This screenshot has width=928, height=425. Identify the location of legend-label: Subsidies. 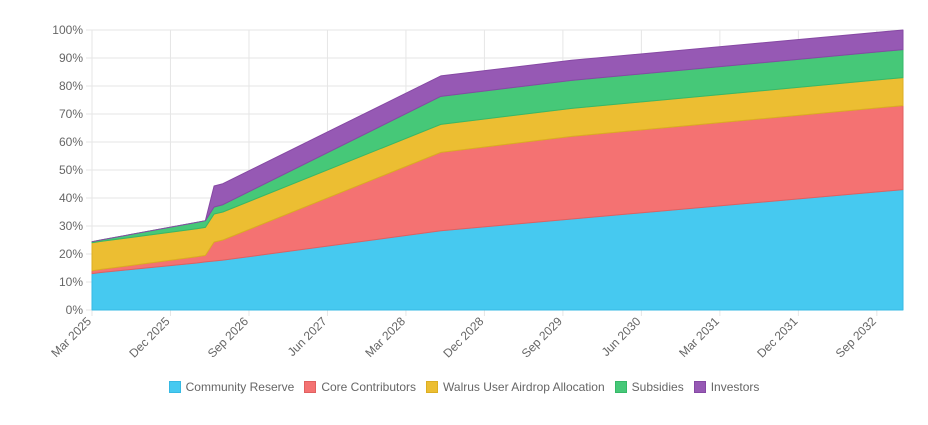
(657, 387).